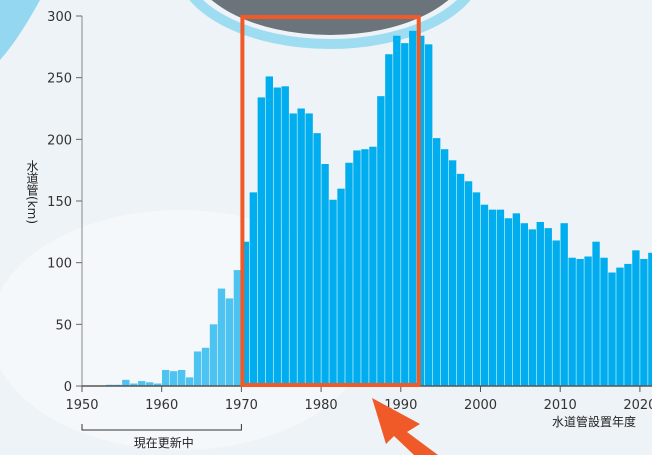  I want to click on x-axis-label: 水道管設置年度, so click(594, 421).